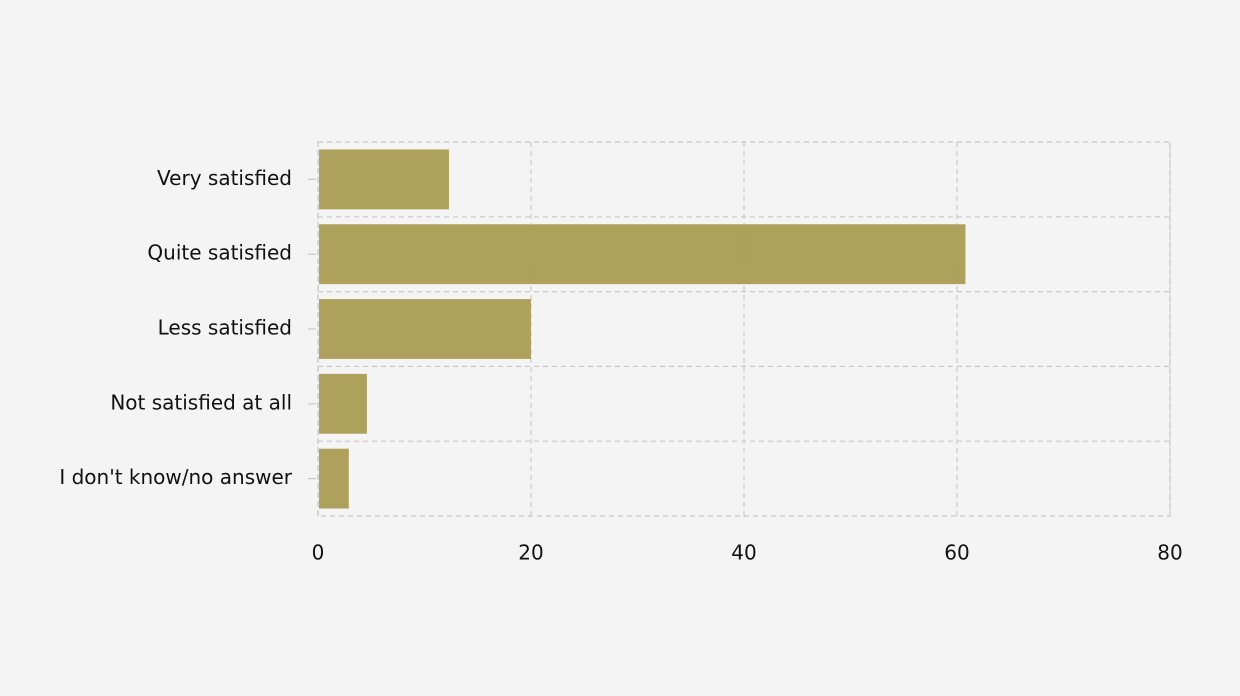 The width and height of the screenshot is (1240, 696). Describe the element at coordinates (201, 402) in the screenshot. I see `y-tick-label: Not satisfied at all` at that location.